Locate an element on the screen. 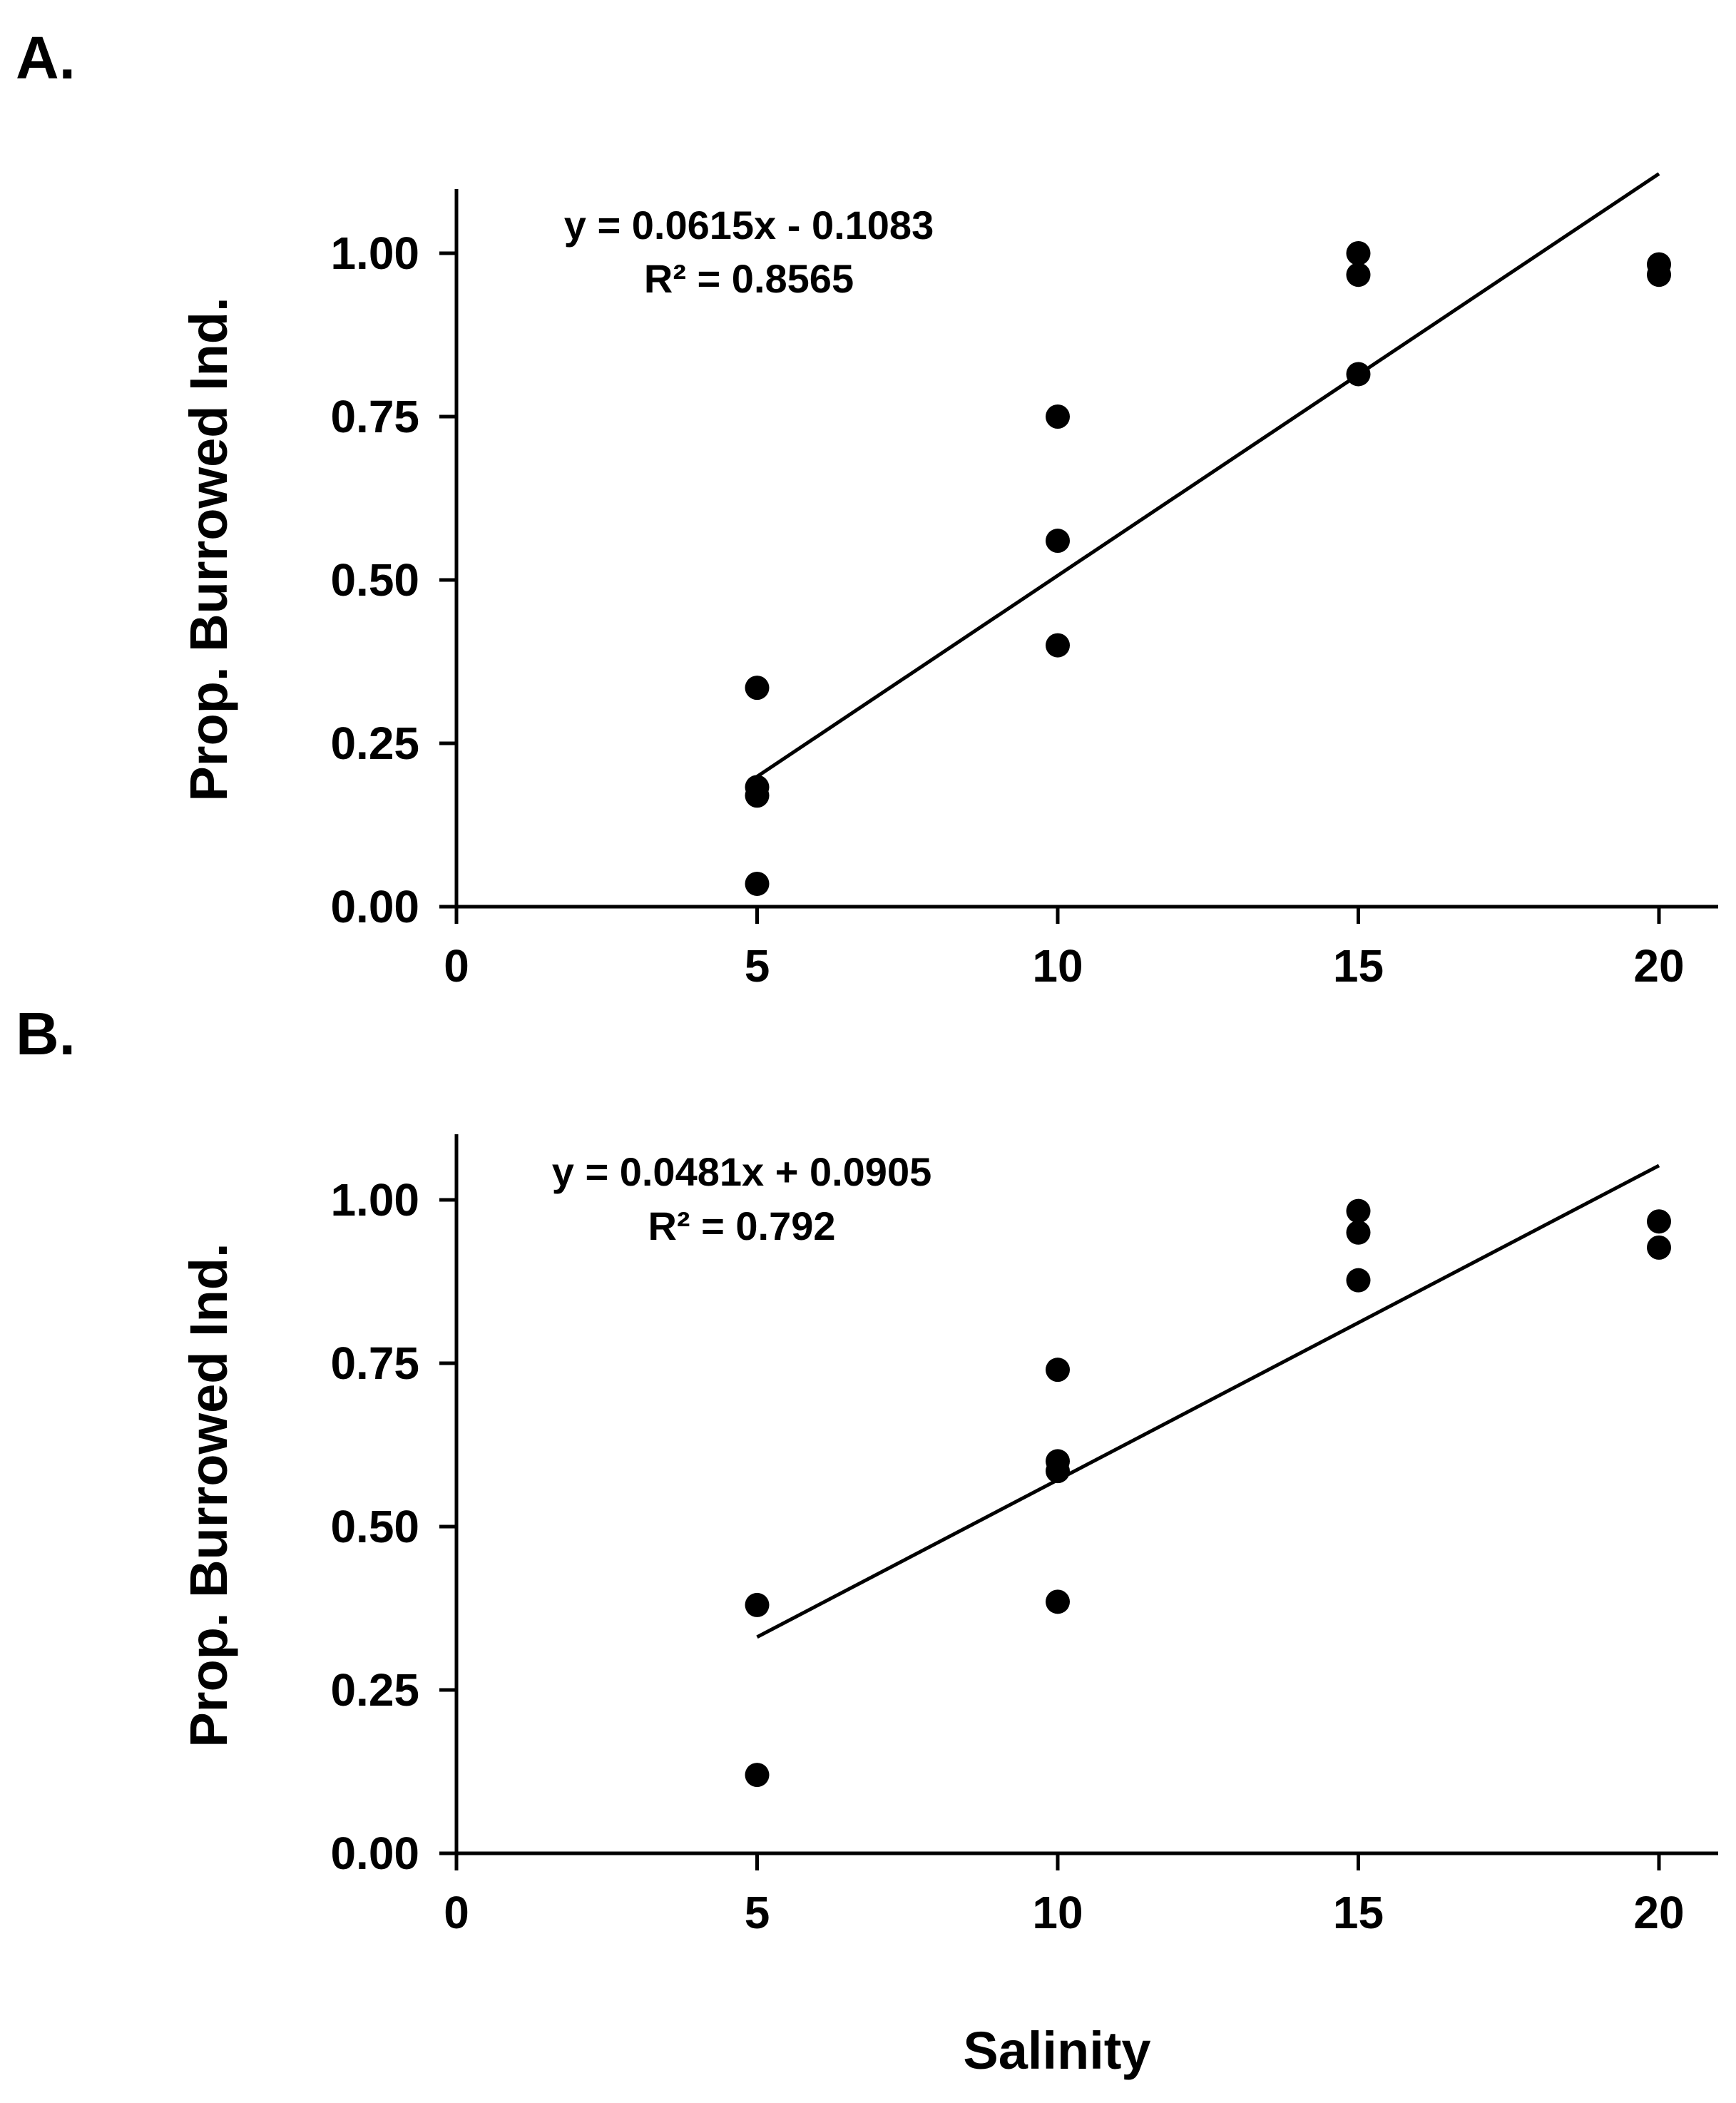 The image size is (1736, 2103). panel-a-y-tick-label: 1.00 is located at coordinates (374, 253).